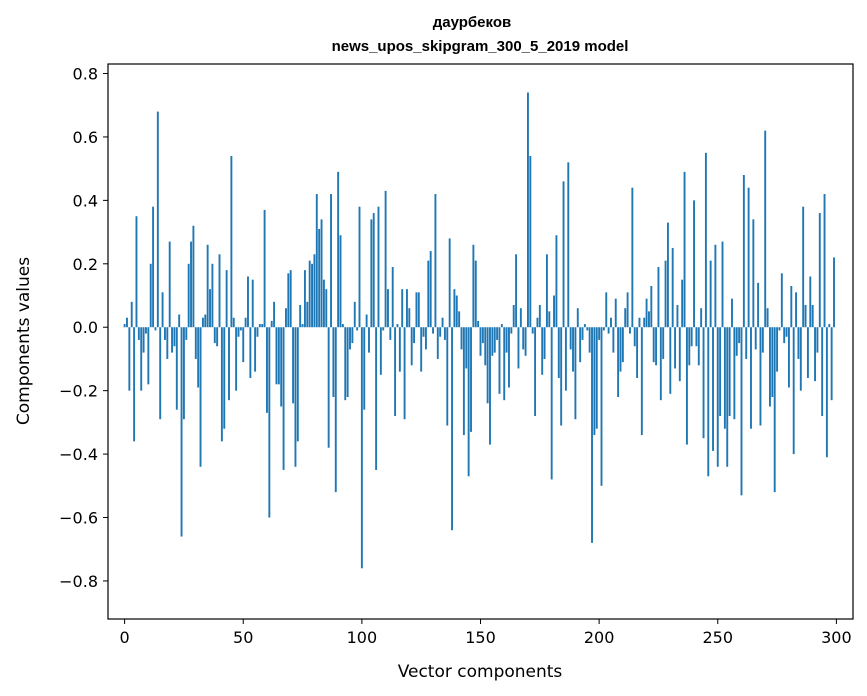 This screenshot has height=696, width=867. Describe the element at coordinates (78, 581) in the screenshot. I see `y-tick-label-0: −0.8` at that location.